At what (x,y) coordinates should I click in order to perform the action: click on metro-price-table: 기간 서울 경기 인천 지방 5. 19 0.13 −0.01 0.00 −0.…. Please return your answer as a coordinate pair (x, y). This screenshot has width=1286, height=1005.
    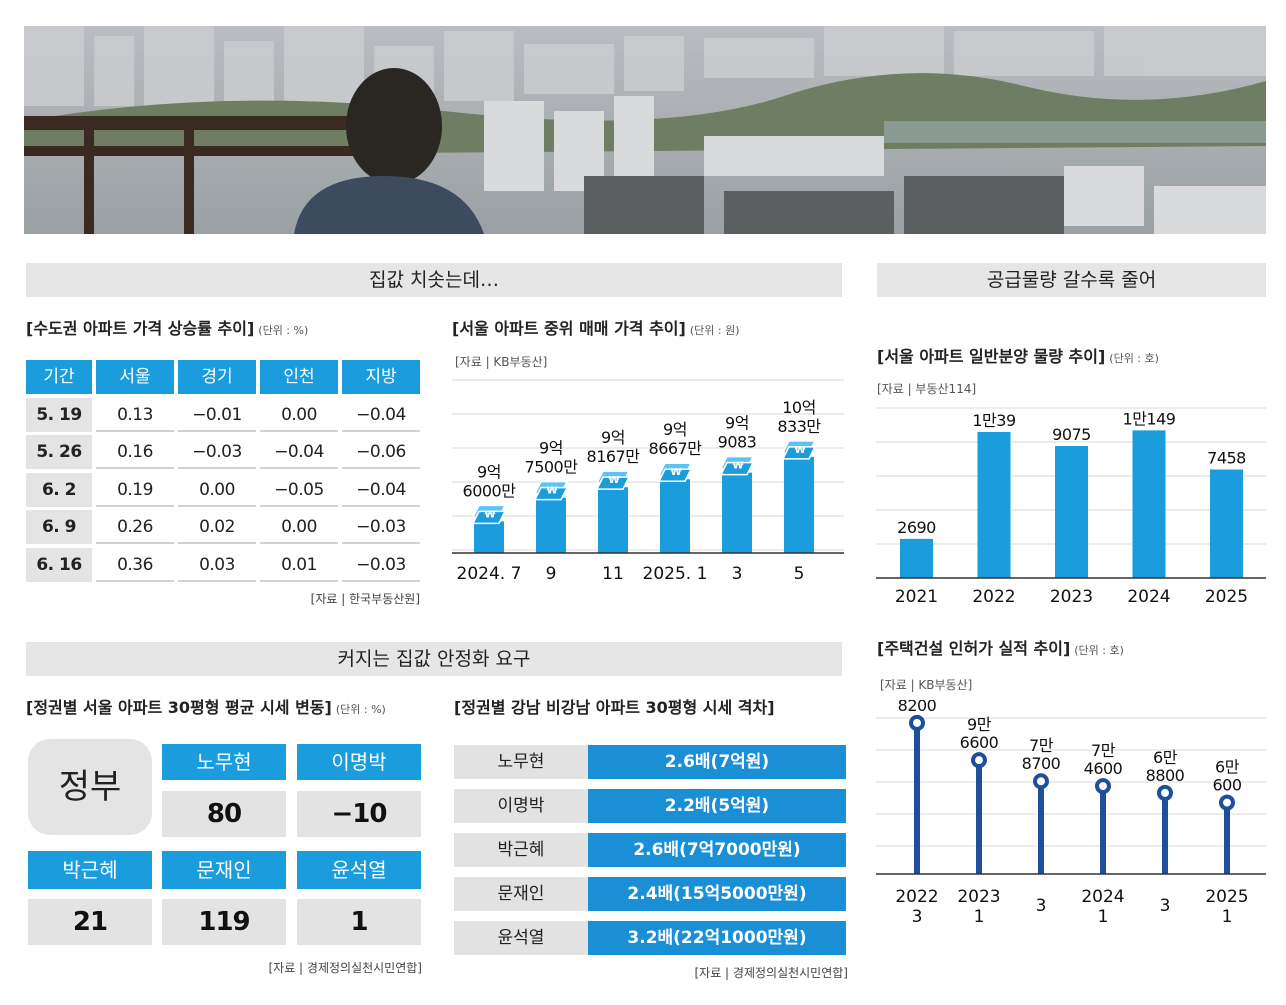
    Looking at the image, I should click on (223, 472).